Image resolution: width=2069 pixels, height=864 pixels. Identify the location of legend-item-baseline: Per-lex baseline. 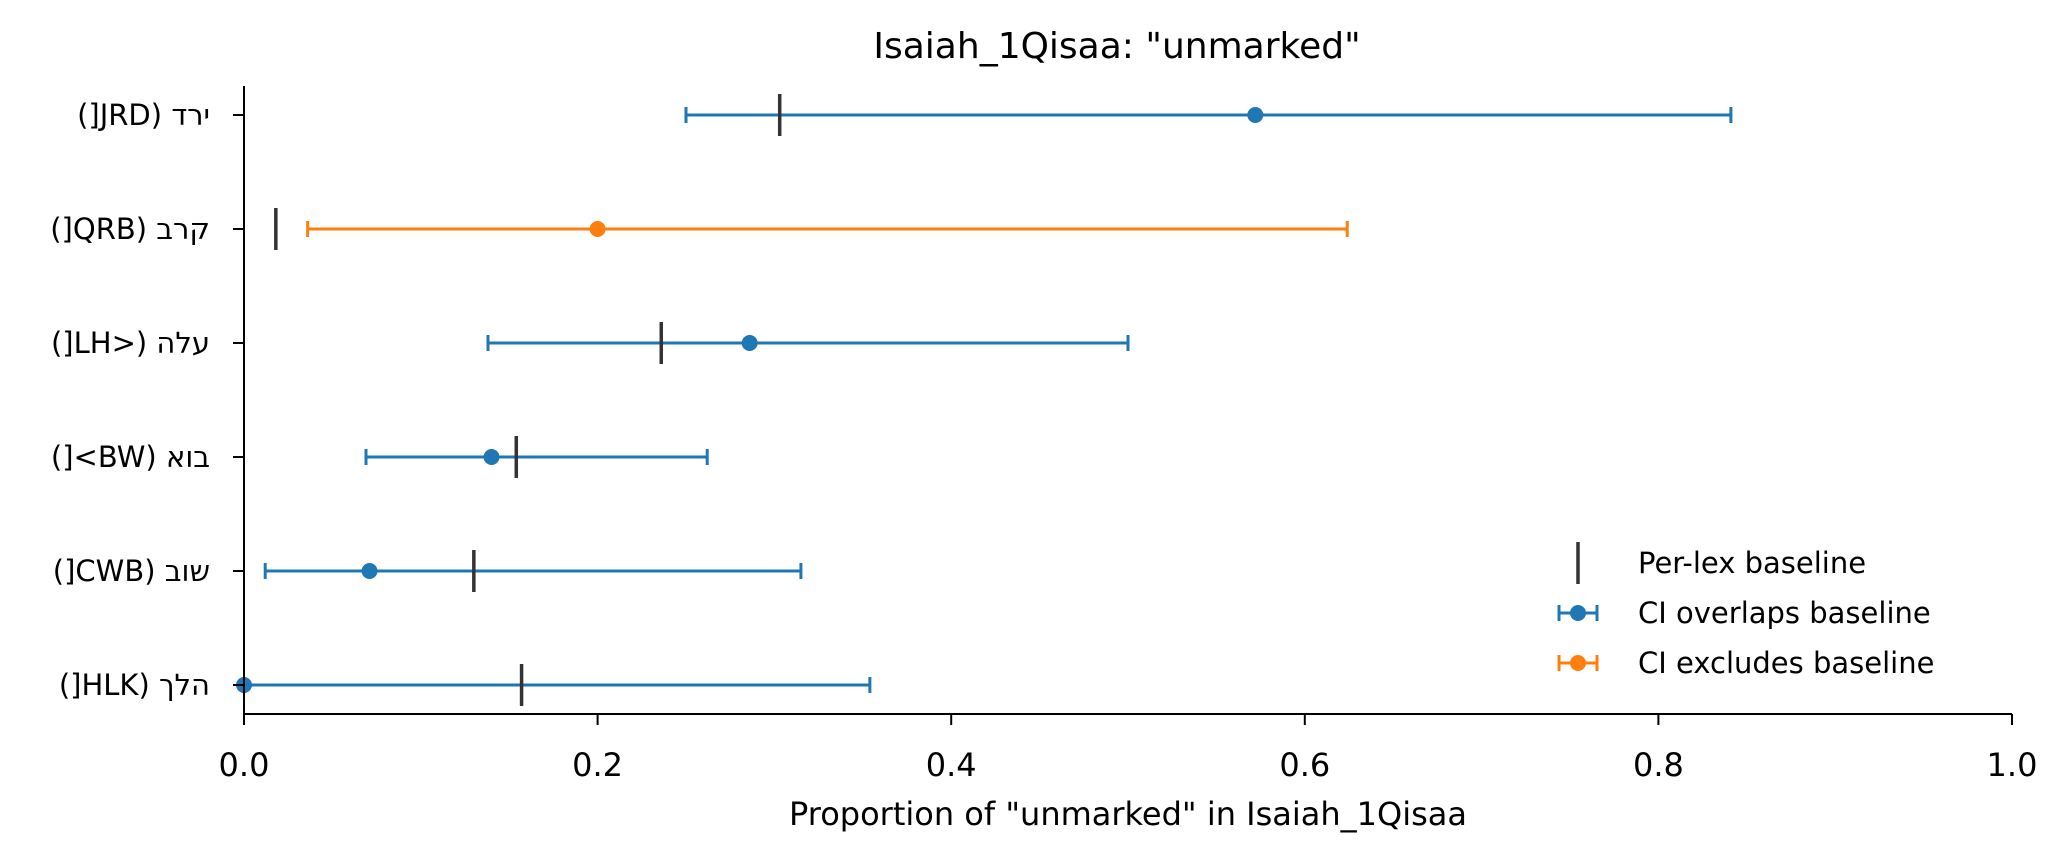
(1721, 563).